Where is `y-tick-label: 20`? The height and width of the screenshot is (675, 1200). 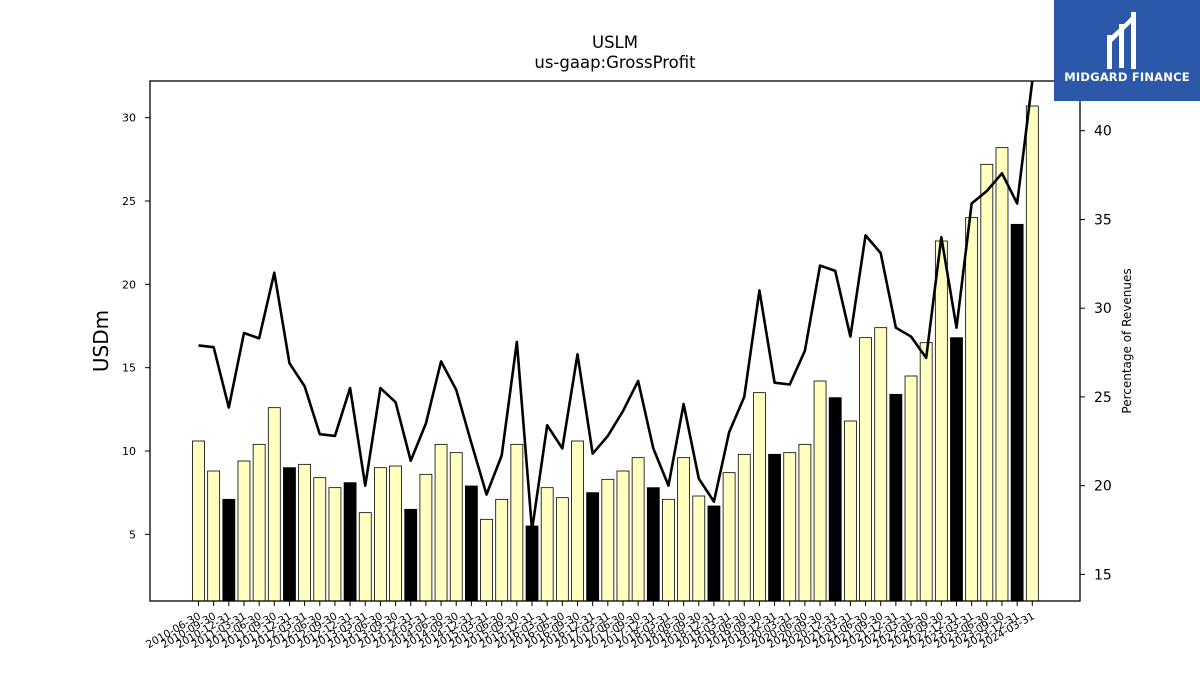 y-tick-label: 20 is located at coordinates (129, 284).